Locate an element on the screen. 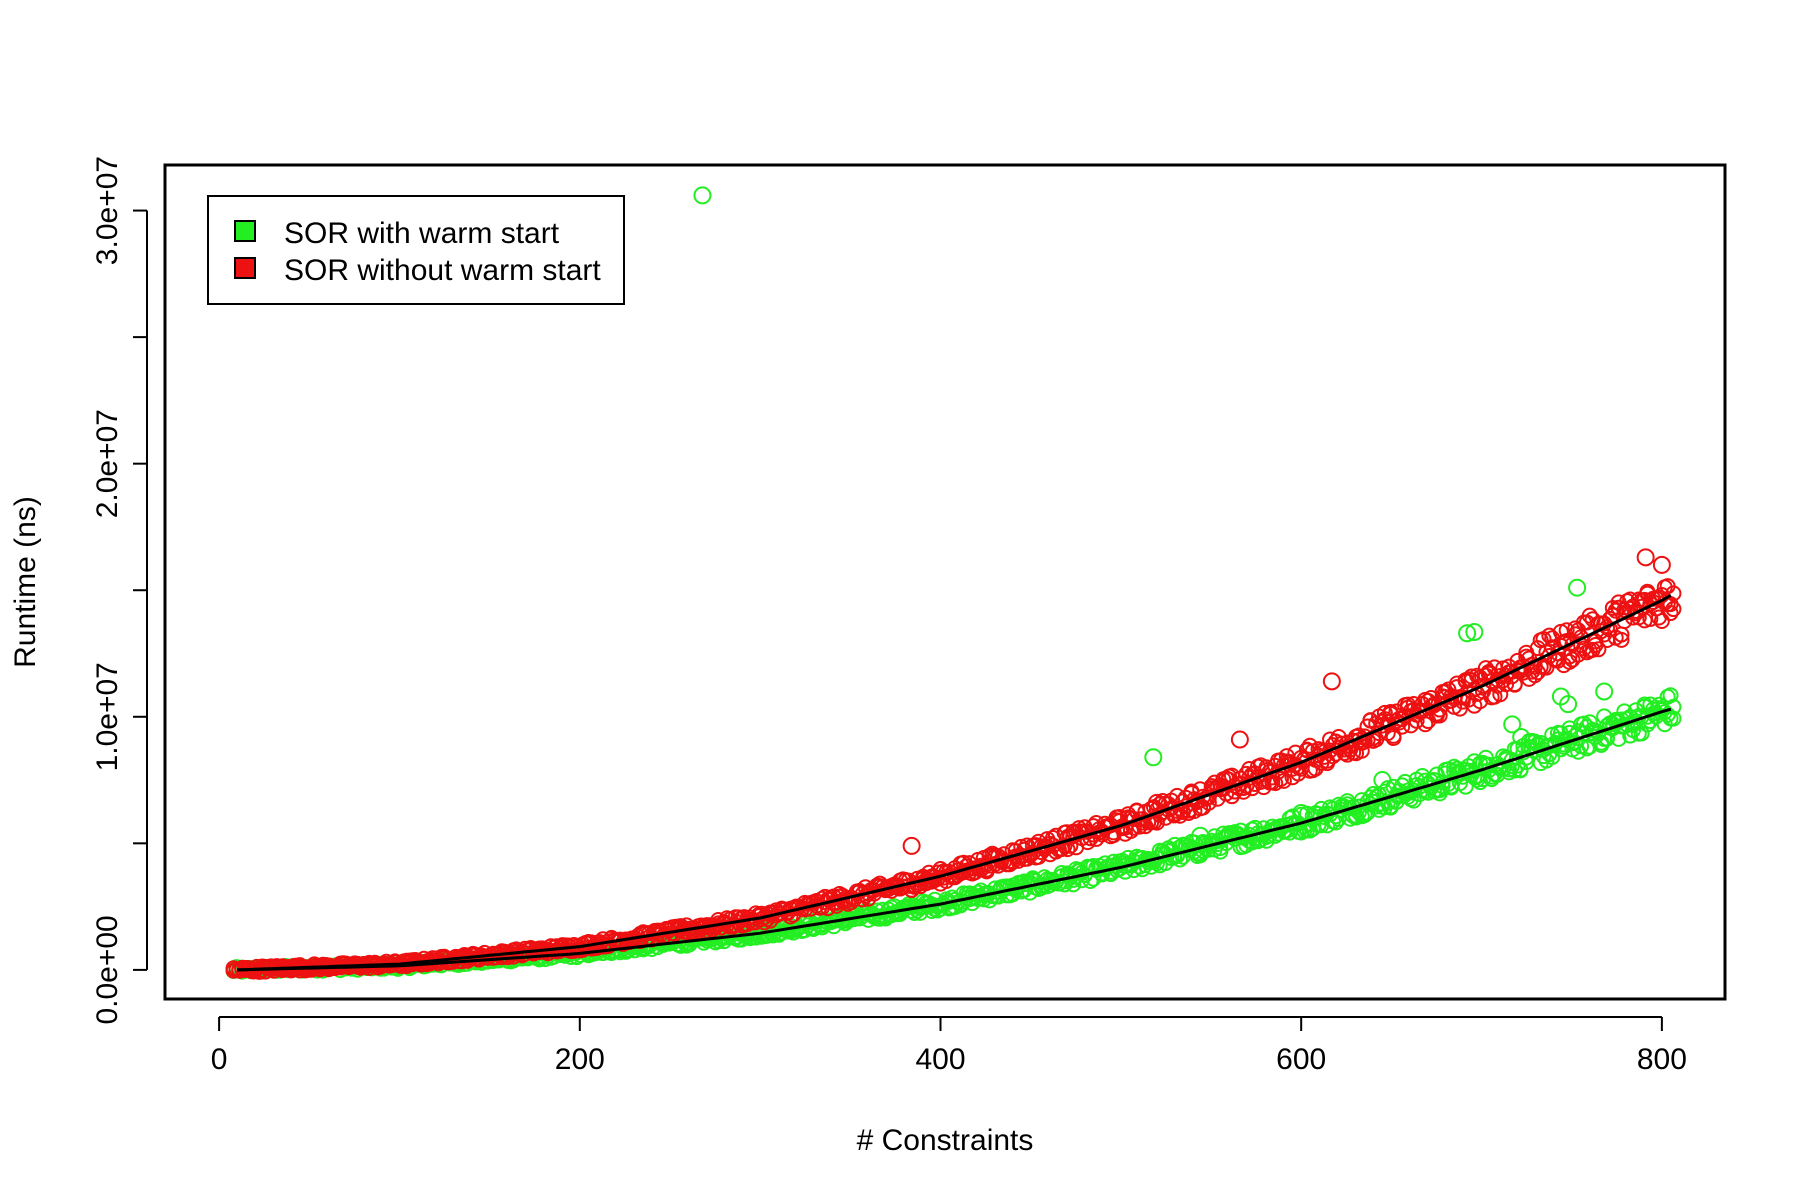  legend-box is located at coordinates (416, 250).